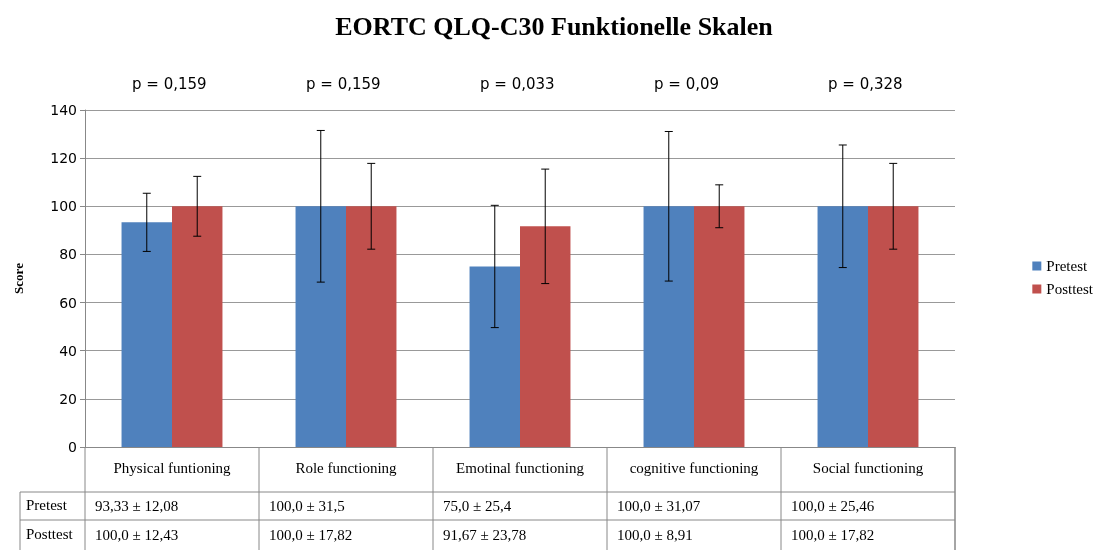 The height and width of the screenshot is (555, 1108). What do you see at coordinates (307, 505) in the screenshot?
I see `data-label: 100,0 ± 31,5` at bounding box center [307, 505].